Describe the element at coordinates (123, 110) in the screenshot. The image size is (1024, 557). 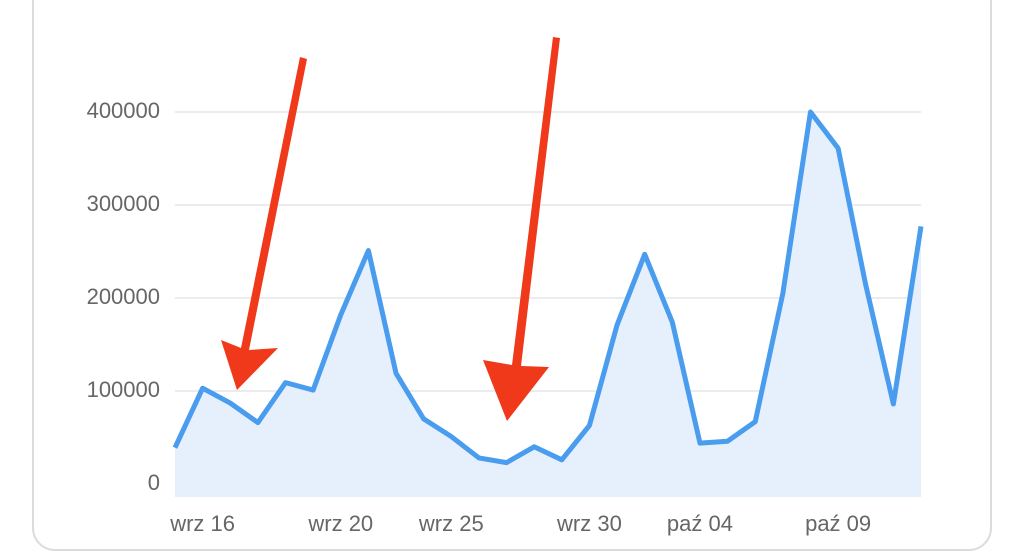
I see `y-tick-label: 400000` at that location.